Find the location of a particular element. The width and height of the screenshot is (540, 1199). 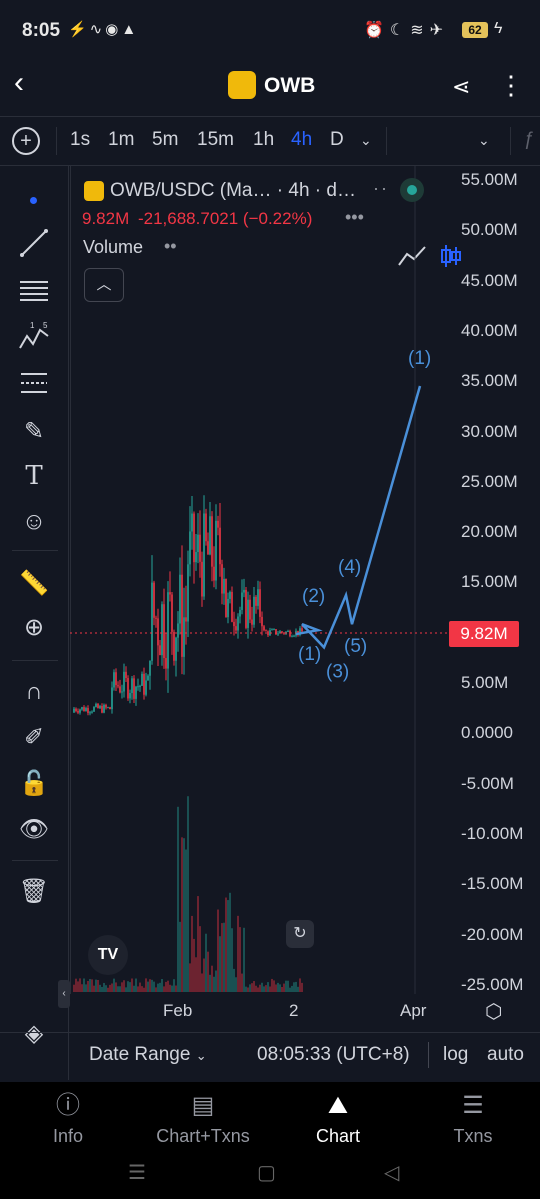

layers-icon: ◈ is located at coordinates (34, 1033).